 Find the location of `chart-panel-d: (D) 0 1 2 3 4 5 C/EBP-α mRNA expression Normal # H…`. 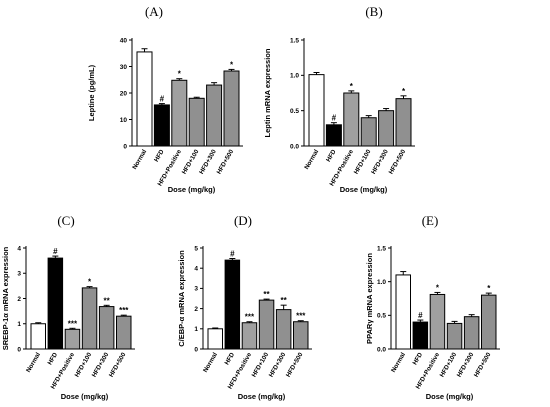

chart-panel-d: (D) 0 1 2 3 4 5 C/EBP-α mRNA expression Normal # H… is located at coordinates (244, 307).